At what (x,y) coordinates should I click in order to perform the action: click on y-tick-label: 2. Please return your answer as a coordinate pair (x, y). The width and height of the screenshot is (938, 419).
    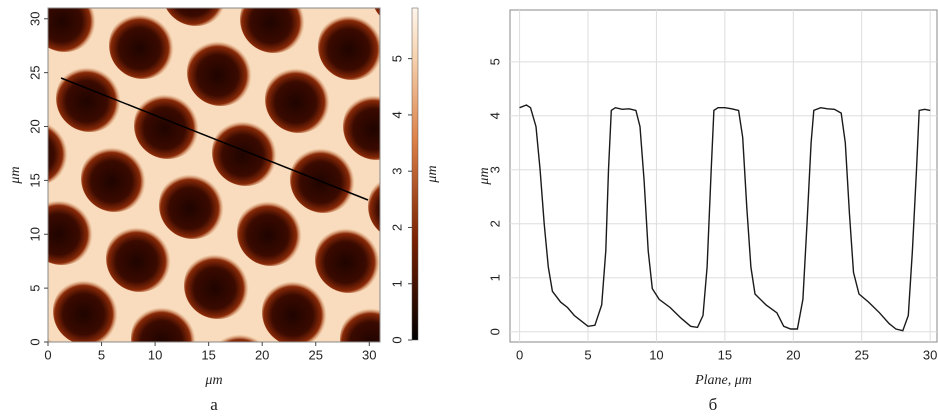
    Looking at the image, I should click on (494, 223).